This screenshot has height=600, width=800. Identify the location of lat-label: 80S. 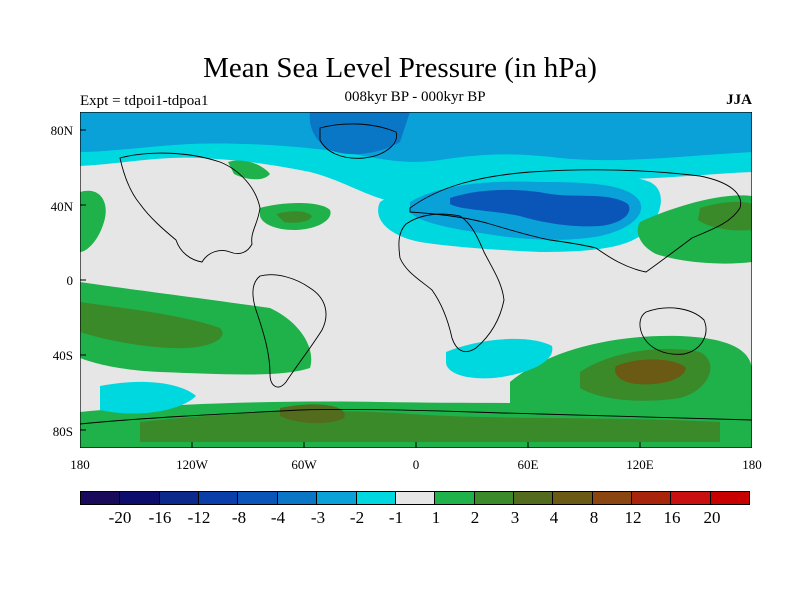
(62, 431).